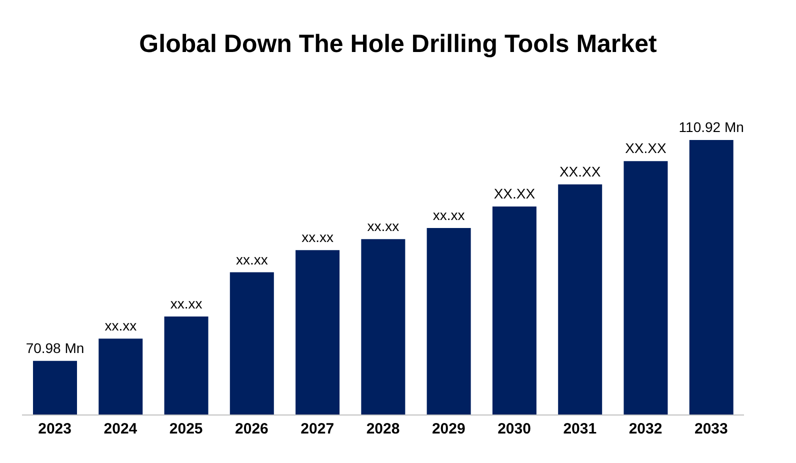 The image size is (796, 463). What do you see at coordinates (580, 429) in the screenshot?
I see `x-tick-label: 2031` at bounding box center [580, 429].